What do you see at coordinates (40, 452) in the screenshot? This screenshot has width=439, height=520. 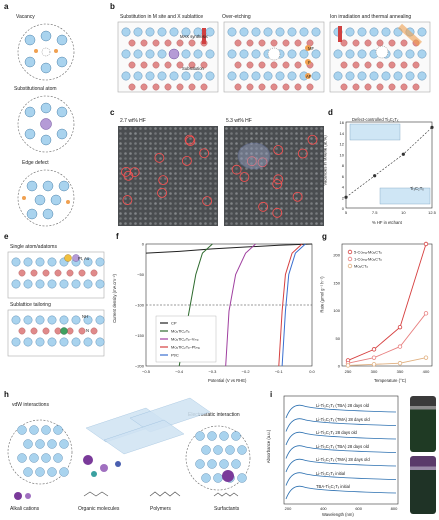 I see `vdw-zoom-circle` at bounding box center [40, 452].